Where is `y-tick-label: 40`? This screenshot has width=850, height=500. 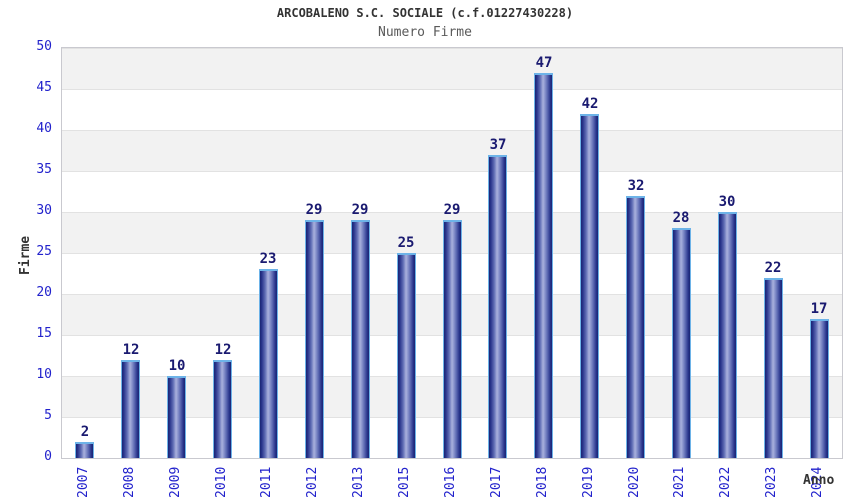
y-tick-label: 40 is located at coordinates (44, 128).